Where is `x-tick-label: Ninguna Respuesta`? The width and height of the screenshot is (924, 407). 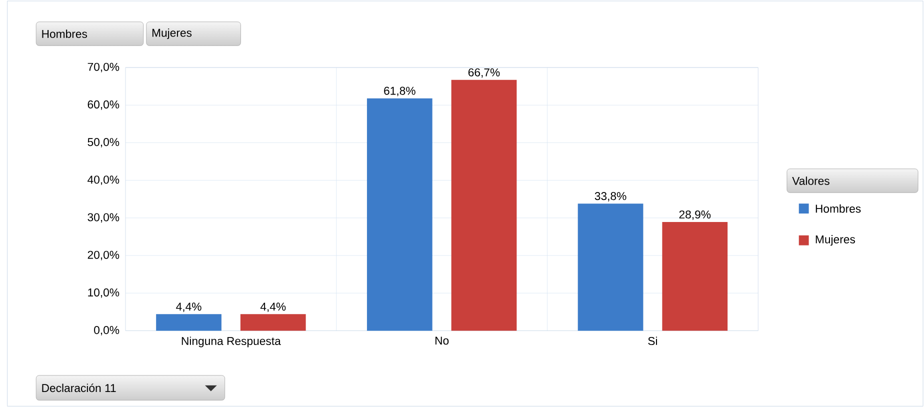
x-tick-label: Ninguna Respuesta is located at coordinates (231, 342).